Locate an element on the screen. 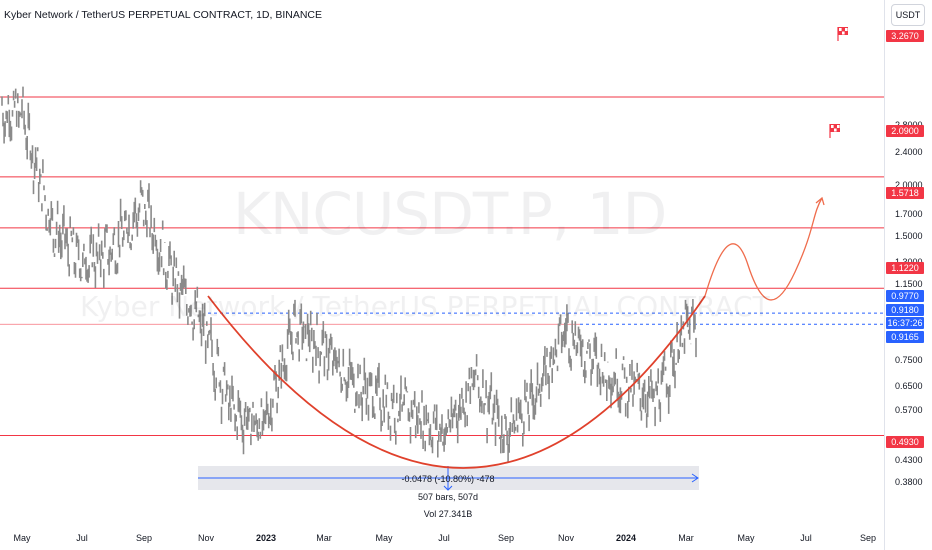 The image size is (932, 550). price-tick-label: 1.1500 is located at coordinates (909, 283).